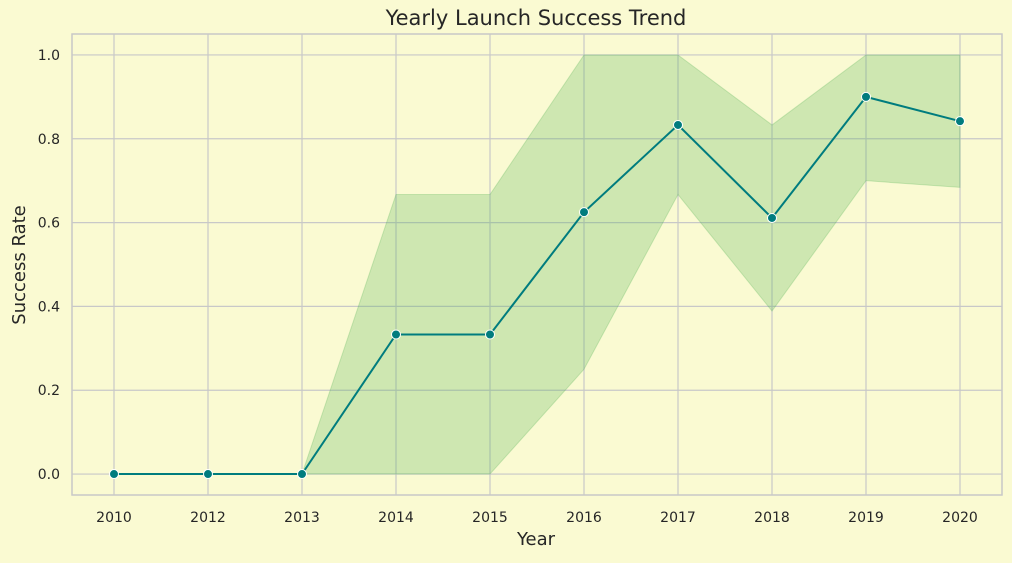 The height and width of the screenshot is (563, 1012). I want to click on x-tick-label: 2020, so click(960, 518).